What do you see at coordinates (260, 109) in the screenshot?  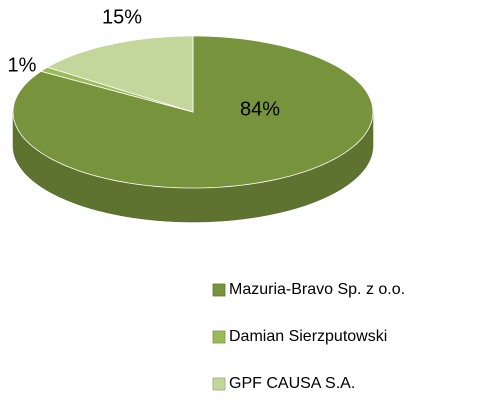 I see `data-label: 84%` at bounding box center [260, 109].